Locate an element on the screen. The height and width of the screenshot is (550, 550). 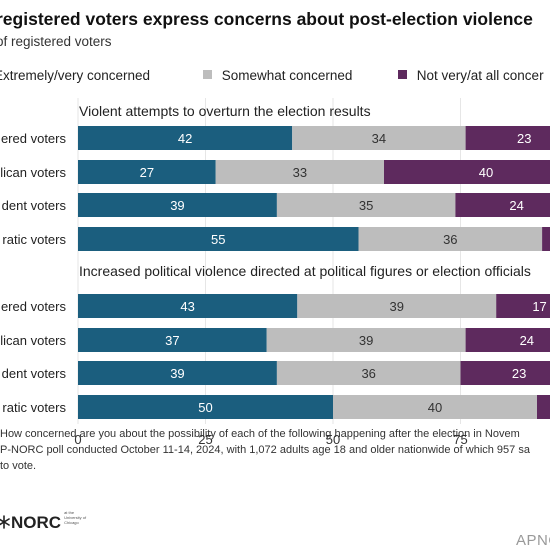
legend-swatch-not-very is located at coordinates (402, 74).